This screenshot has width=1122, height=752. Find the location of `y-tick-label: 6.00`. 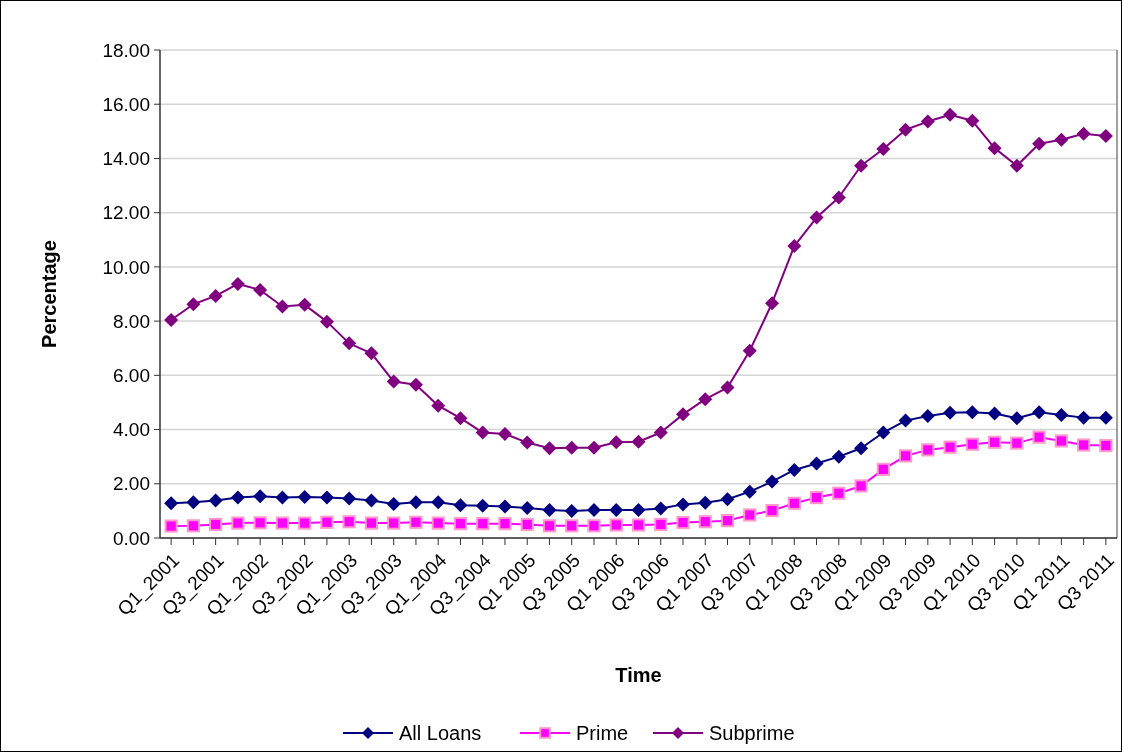

y-tick-label: 6.00 is located at coordinates (131, 375).